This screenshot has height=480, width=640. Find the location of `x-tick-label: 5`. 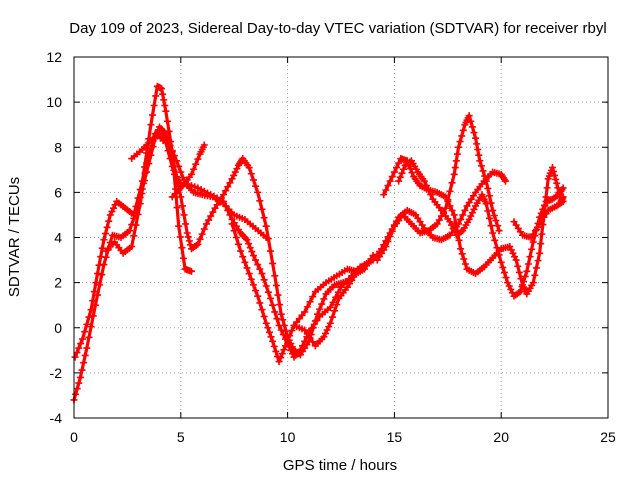

x-tick-label: 5 is located at coordinates (181, 437).